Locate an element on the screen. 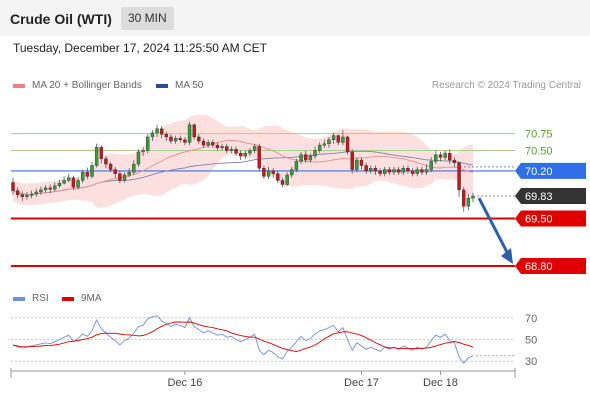  rsi-level-label-30: 30 is located at coordinates (531, 362).